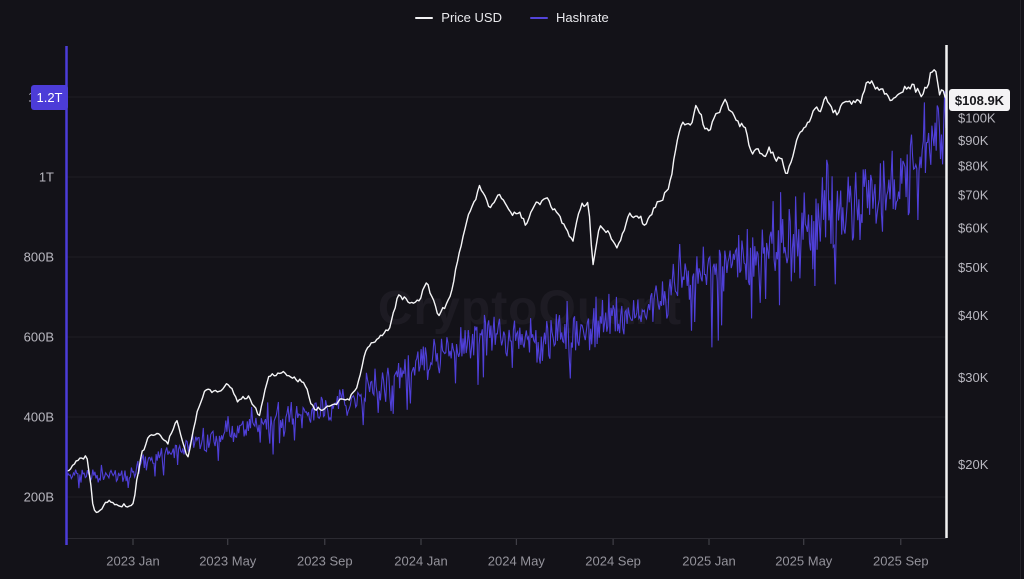 Image resolution: width=1024 pixels, height=579 pixels. Describe the element at coordinates (39, 497) in the screenshot. I see `left-axis-tick-label: 200B` at that location.